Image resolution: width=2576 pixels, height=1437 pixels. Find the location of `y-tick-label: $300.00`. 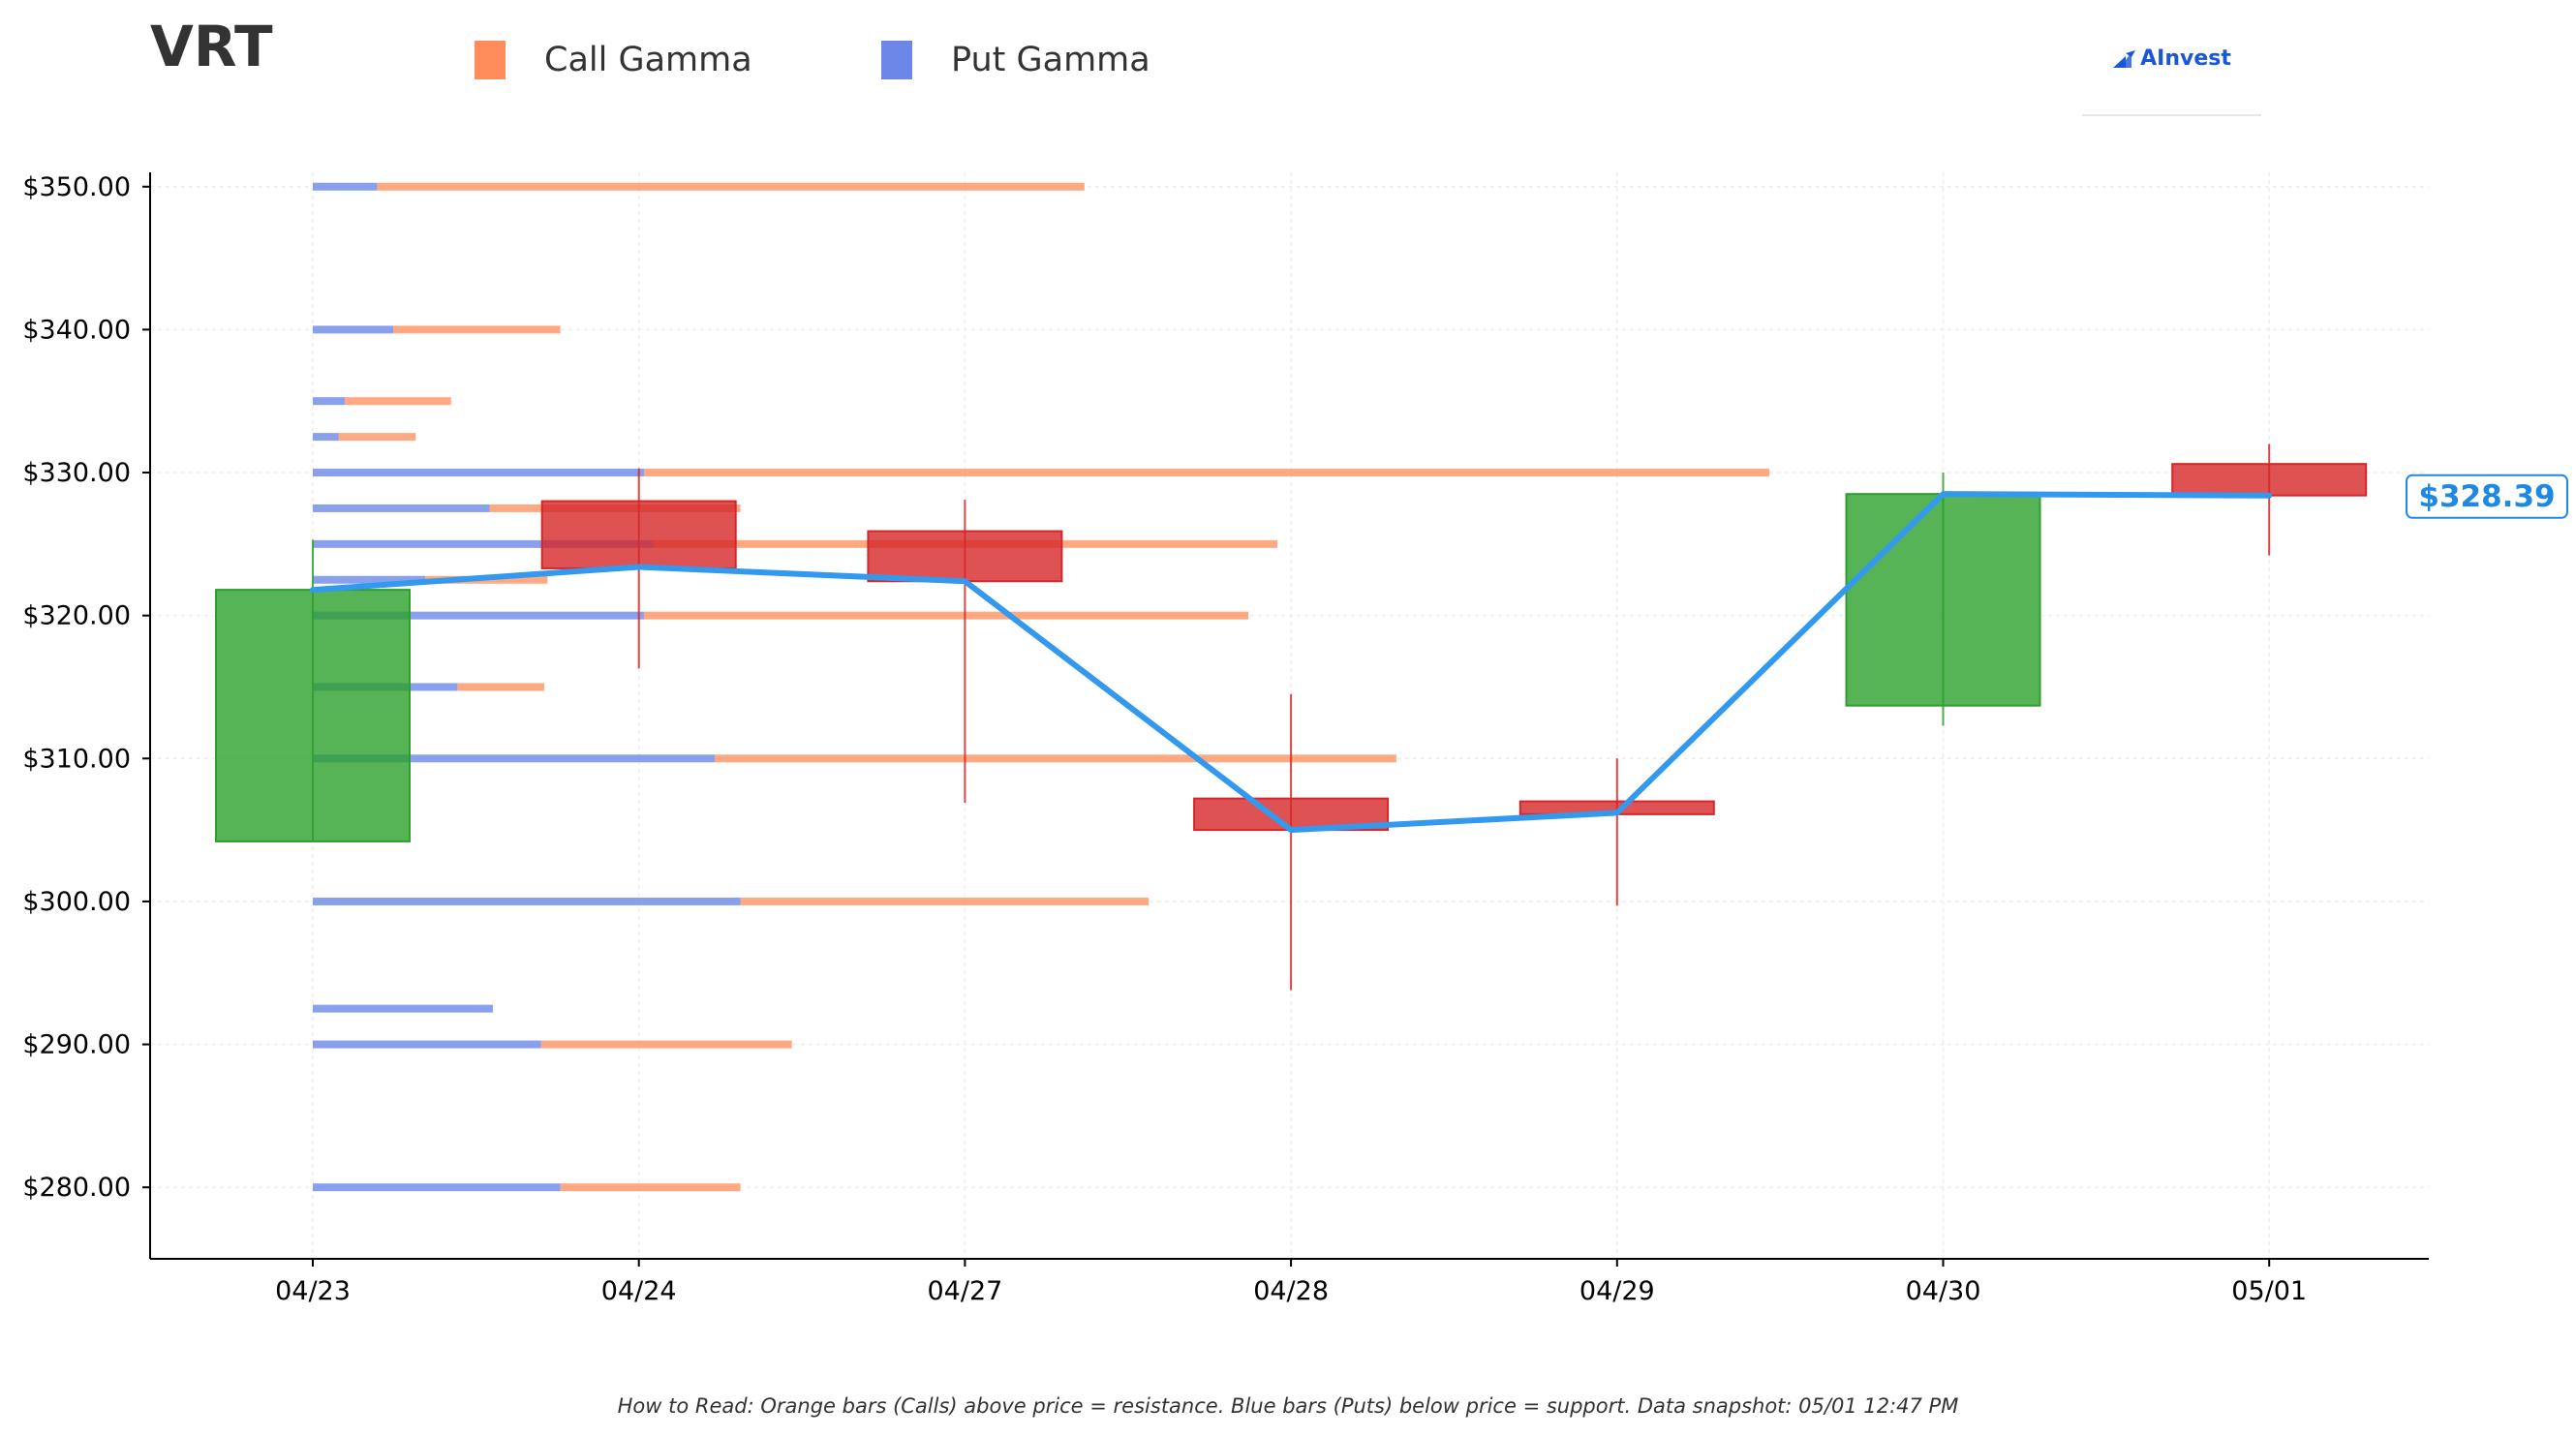

y-tick-label: $300.00 is located at coordinates (76, 902).